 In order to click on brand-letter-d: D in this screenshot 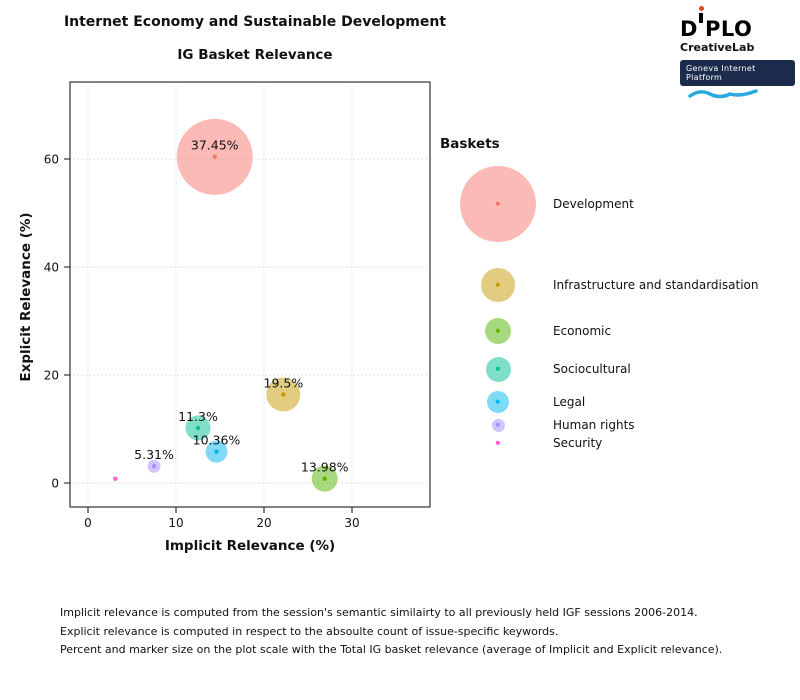, I will do `click(689, 29)`.